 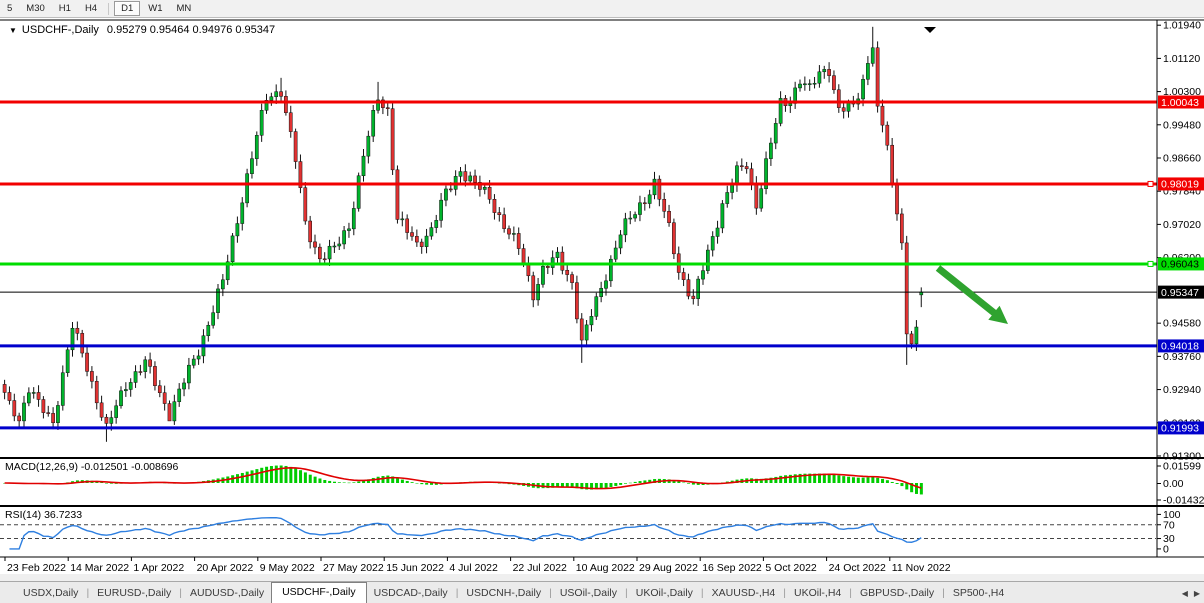 I want to click on svg-text: 10 Aug 2022, so click(x=605, y=568).